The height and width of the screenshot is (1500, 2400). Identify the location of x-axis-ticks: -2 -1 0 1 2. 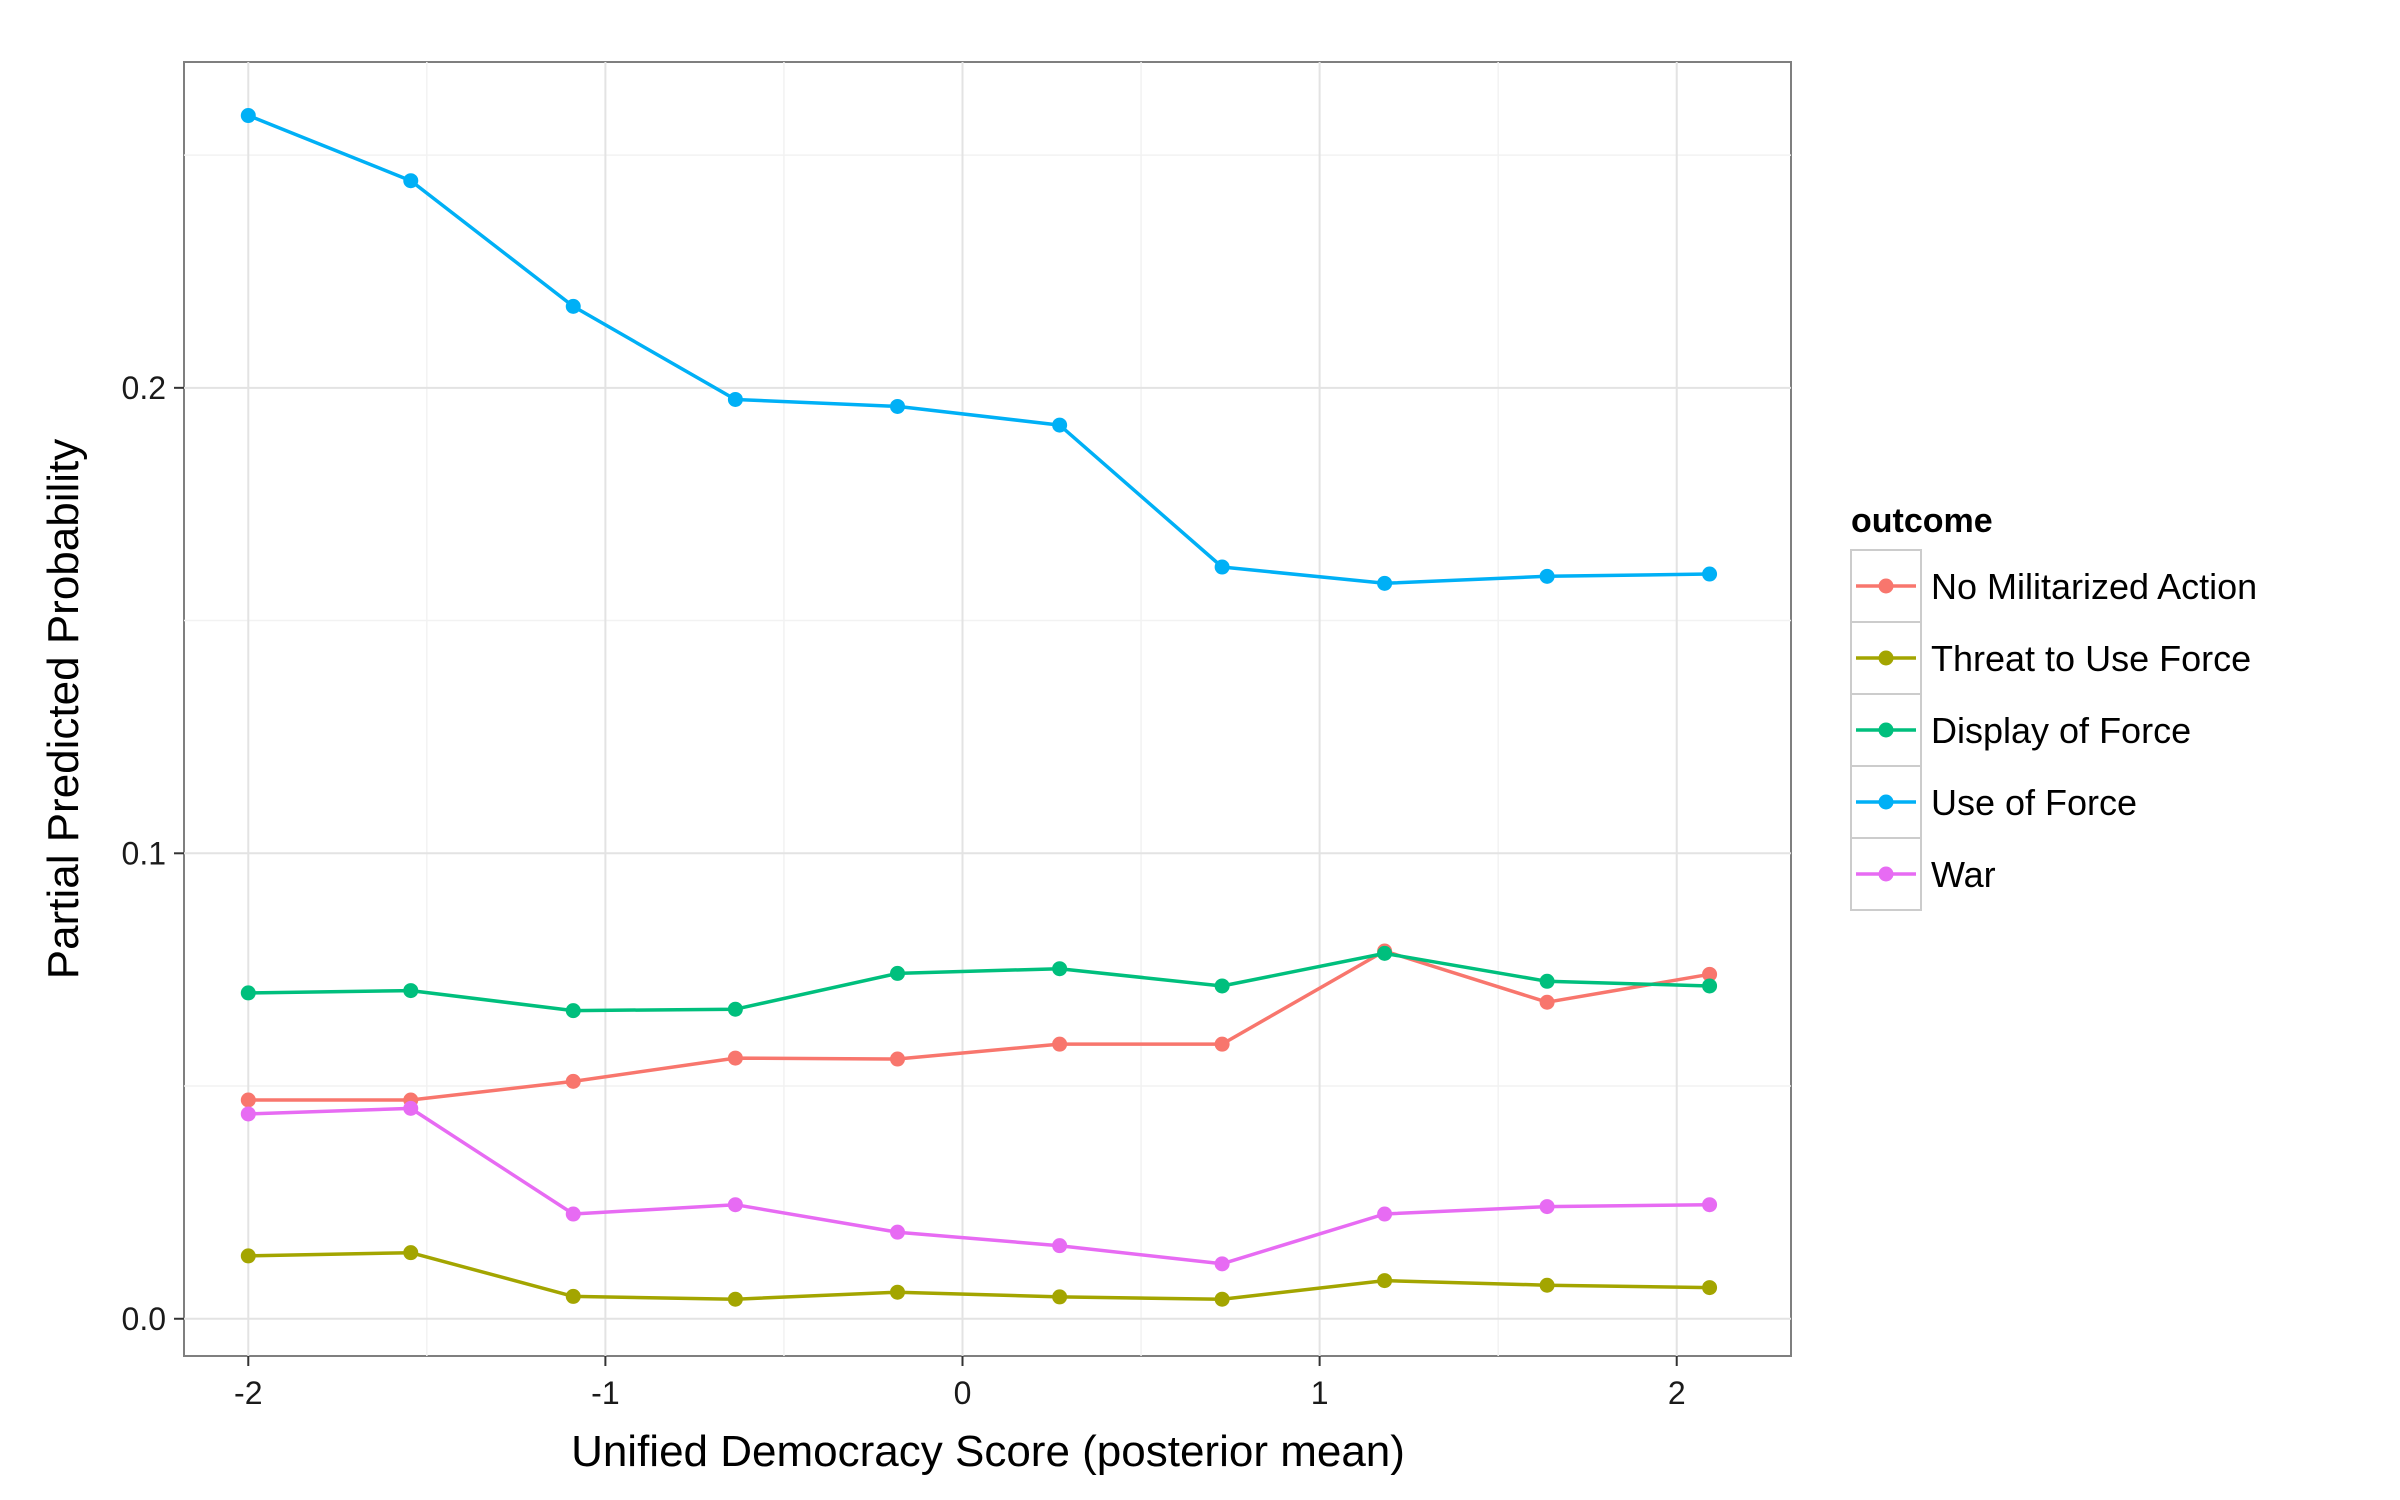
(960, 1383).